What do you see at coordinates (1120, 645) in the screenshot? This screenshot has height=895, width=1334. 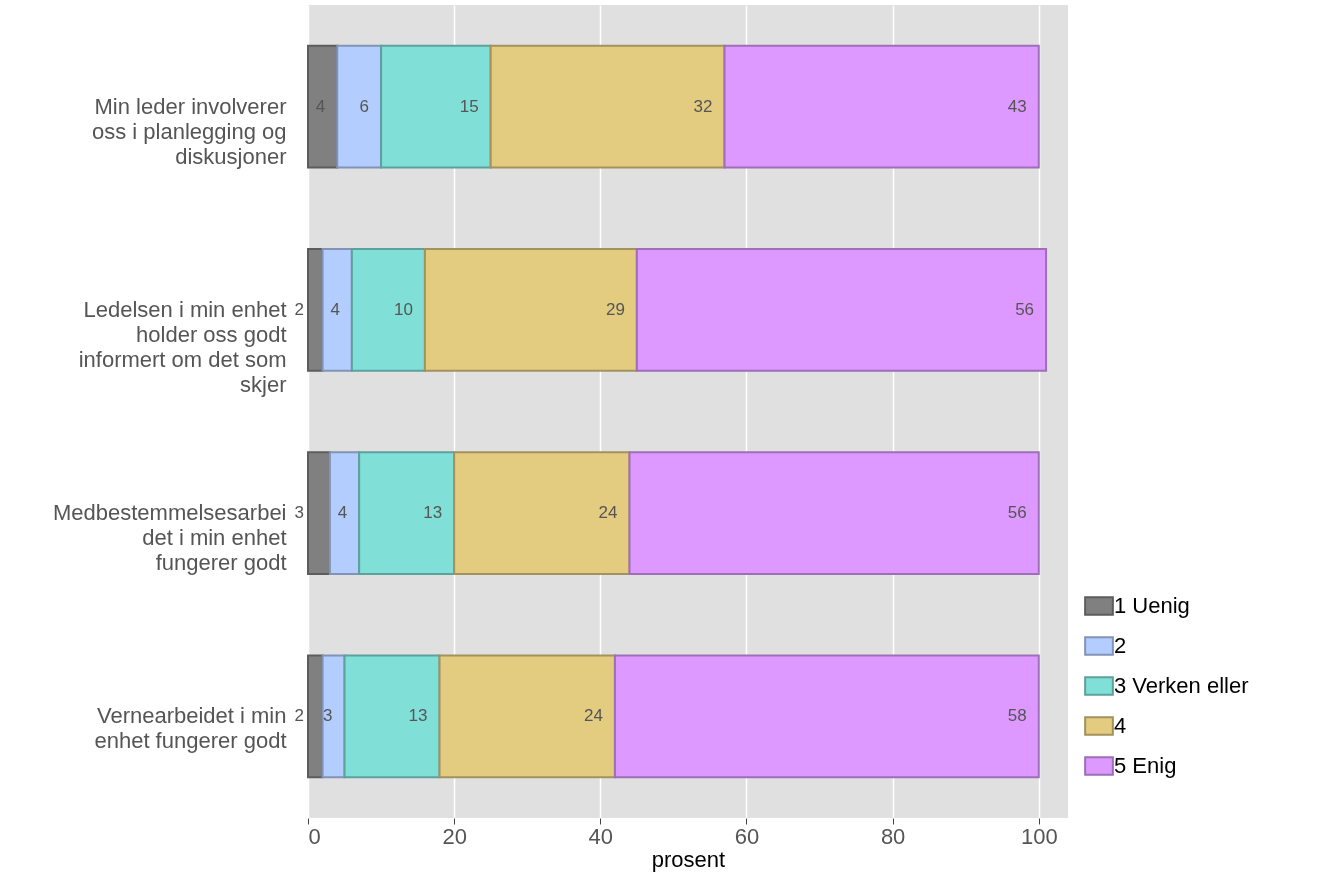 I see `legend-label: 2` at bounding box center [1120, 645].